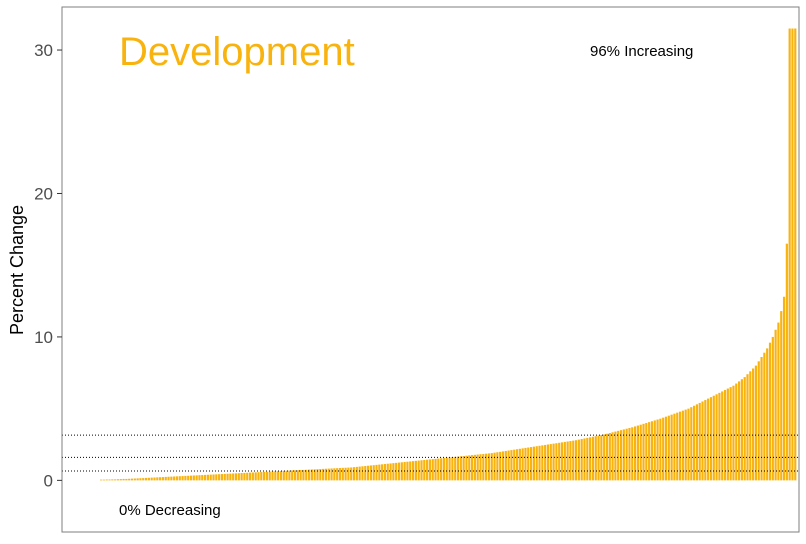 The height and width of the screenshot is (544, 806). What do you see at coordinates (43, 50) in the screenshot?
I see `y-tick-label: 30` at bounding box center [43, 50].